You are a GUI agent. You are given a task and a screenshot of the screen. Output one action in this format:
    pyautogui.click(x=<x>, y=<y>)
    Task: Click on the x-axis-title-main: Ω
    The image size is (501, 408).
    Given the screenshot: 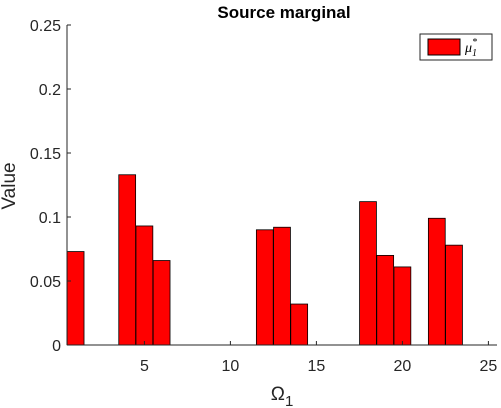 What is the action you would take?
    pyautogui.click(x=278, y=394)
    